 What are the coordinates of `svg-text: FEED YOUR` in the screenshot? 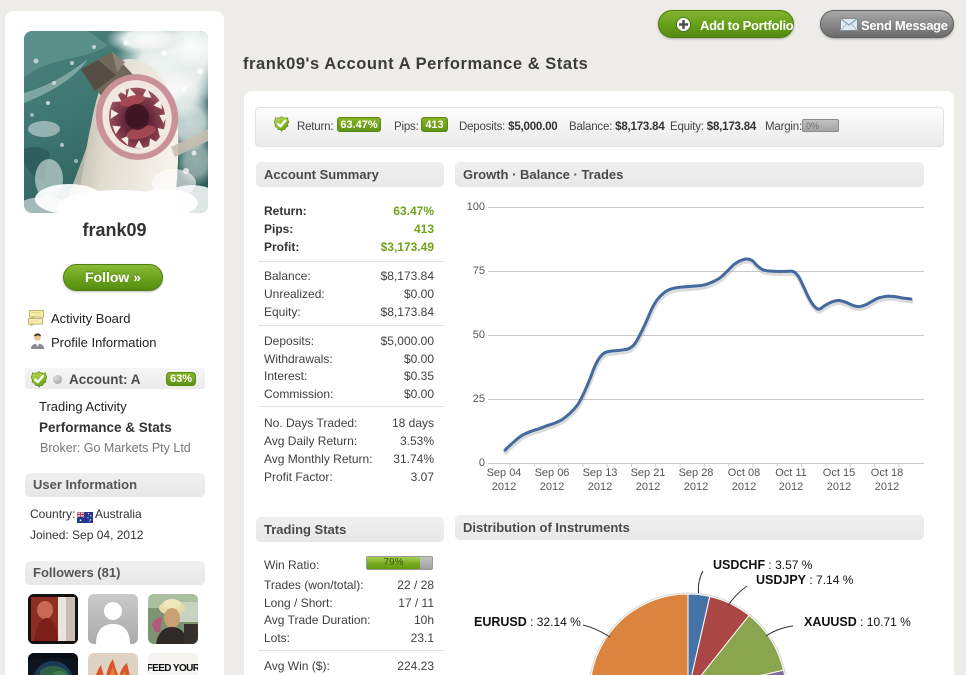 It's located at (173, 668).